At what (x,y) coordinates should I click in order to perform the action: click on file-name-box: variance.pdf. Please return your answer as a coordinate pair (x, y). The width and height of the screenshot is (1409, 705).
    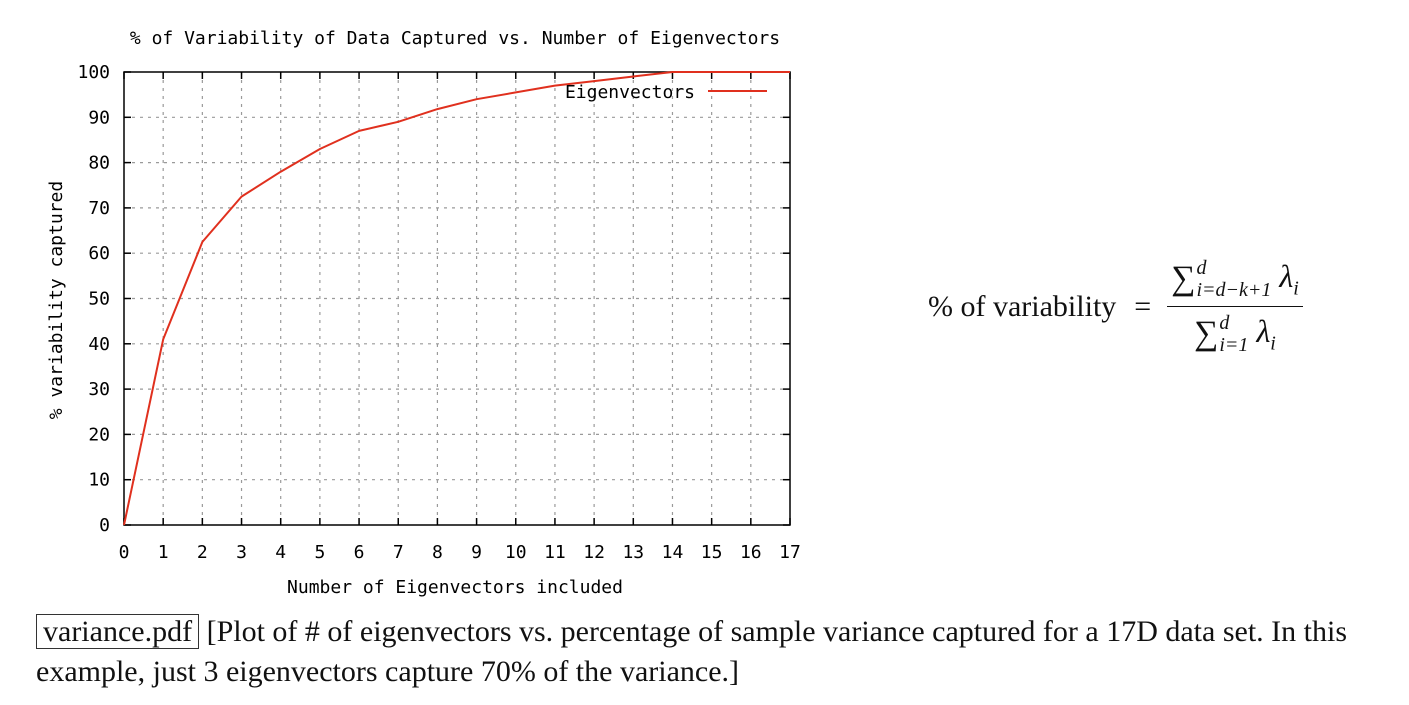
    Looking at the image, I should click on (118, 631).